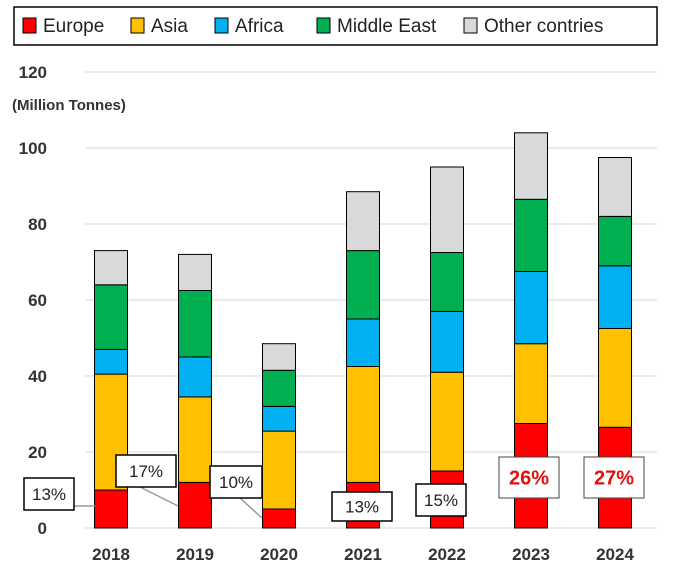 Image resolution: width=676 pixels, height=582 pixels. Describe the element at coordinates (111, 361) in the screenshot. I see `bar-africa-2018` at that location.